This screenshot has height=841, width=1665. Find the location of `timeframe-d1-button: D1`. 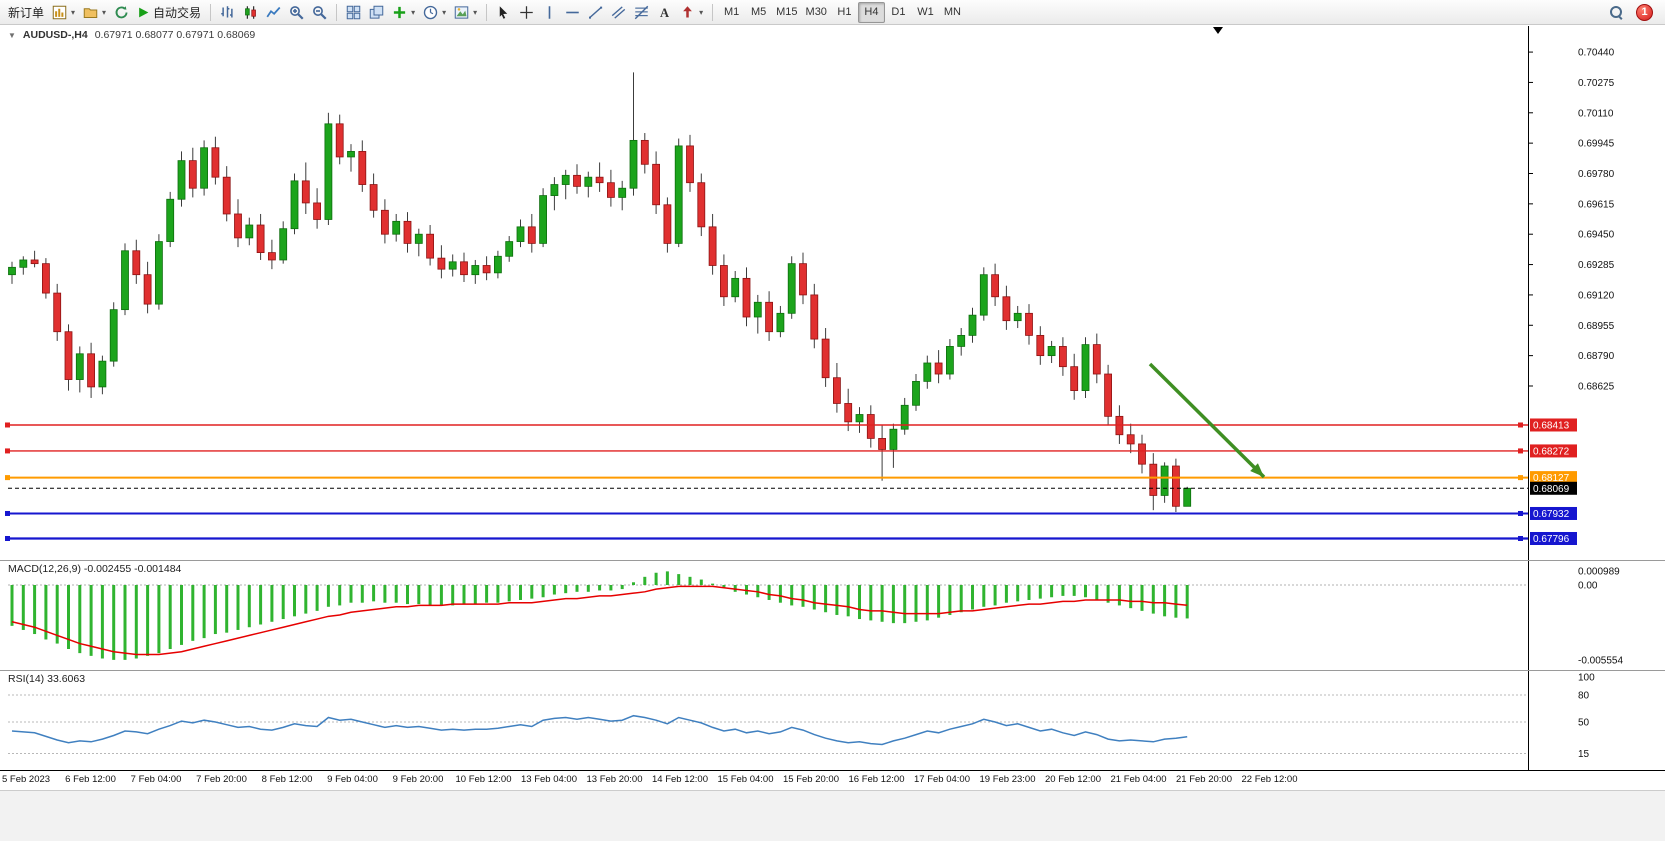

timeframe-d1-button: D1 is located at coordinates (898, 12).